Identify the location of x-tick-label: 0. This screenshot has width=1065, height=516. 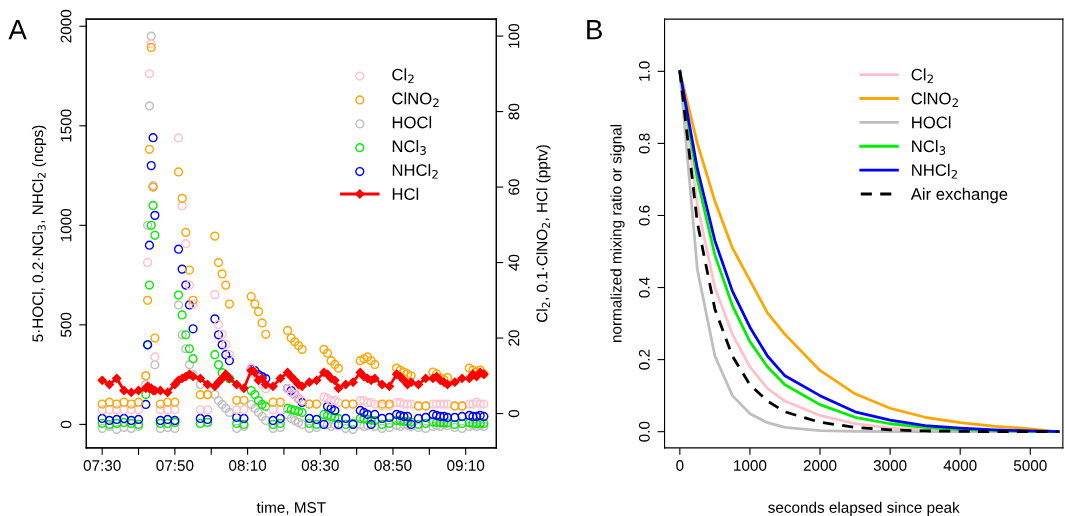
(680, 465).